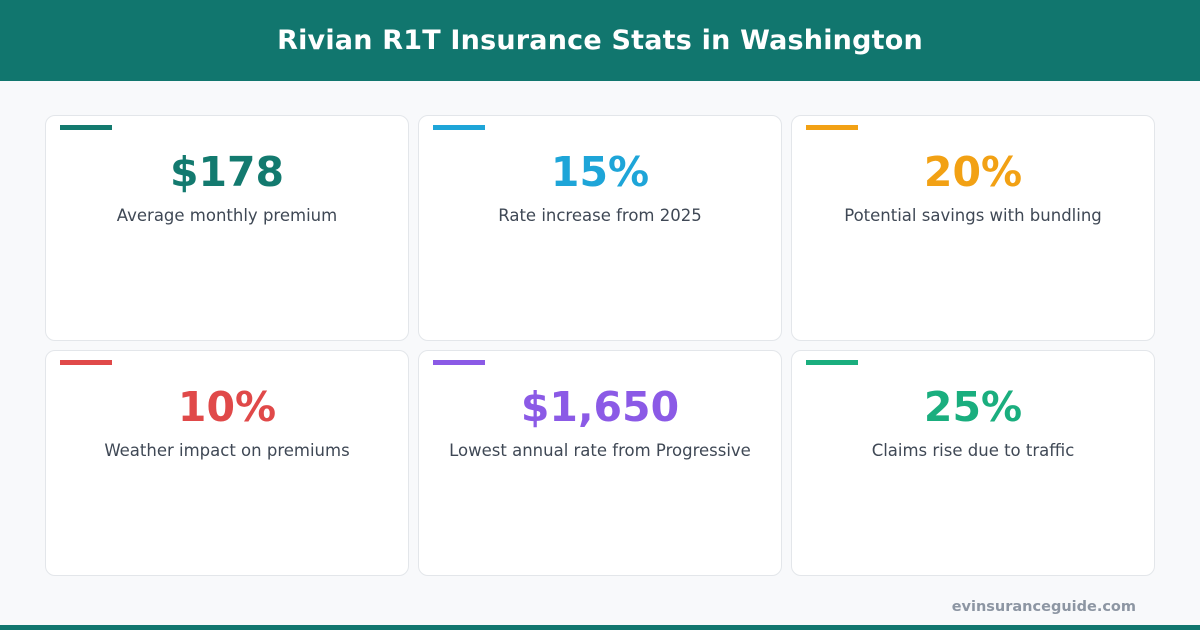 The height and width of the screenshot is (630, 1200). Describe the element at coordinates (227, 407) in the screenshot. I see `stat-value: 10%` at that location.